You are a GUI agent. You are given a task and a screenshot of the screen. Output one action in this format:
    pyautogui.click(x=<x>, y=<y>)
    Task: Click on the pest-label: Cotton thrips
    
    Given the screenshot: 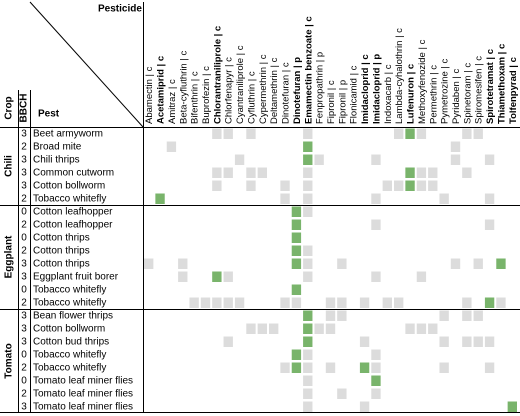 What is the action you would take?
    pyautogui.click(x=61, y=251)
    